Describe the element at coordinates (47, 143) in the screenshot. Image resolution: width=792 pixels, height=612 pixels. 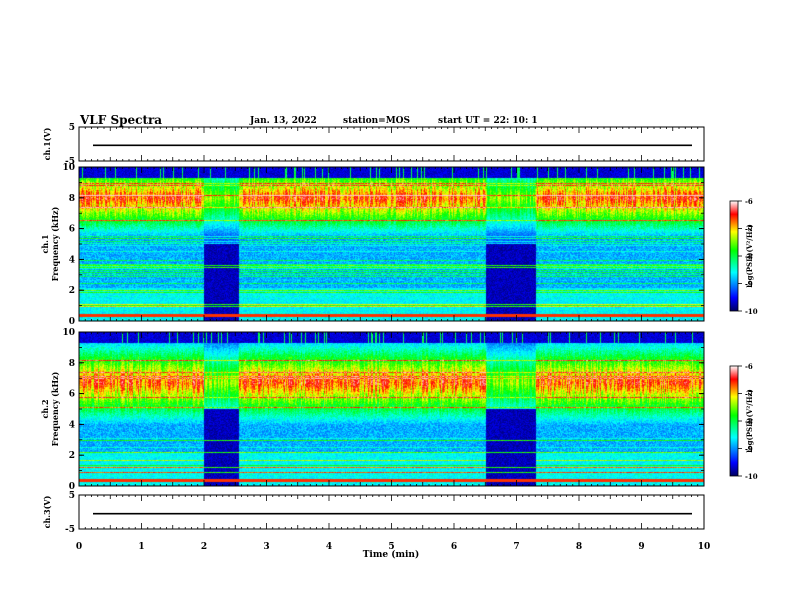
I see `ch1-voltage-ylabel: ch.1(V)` at that location.